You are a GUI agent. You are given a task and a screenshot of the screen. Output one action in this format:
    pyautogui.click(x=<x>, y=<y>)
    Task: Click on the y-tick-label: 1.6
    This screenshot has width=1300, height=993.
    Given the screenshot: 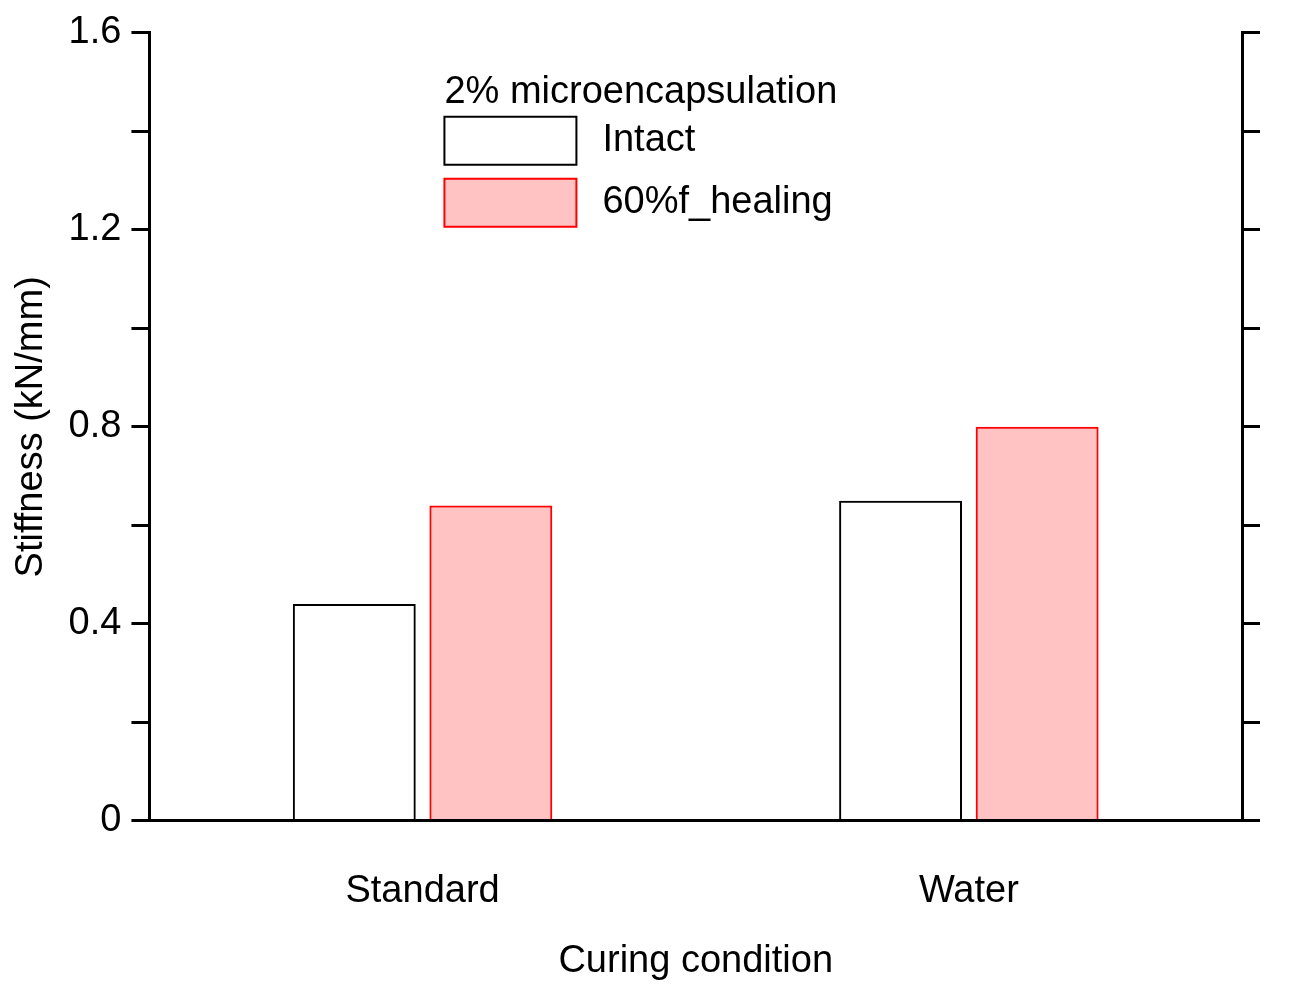 What is the action you would take?
    pyautogui.click(x=95, y=30)
    